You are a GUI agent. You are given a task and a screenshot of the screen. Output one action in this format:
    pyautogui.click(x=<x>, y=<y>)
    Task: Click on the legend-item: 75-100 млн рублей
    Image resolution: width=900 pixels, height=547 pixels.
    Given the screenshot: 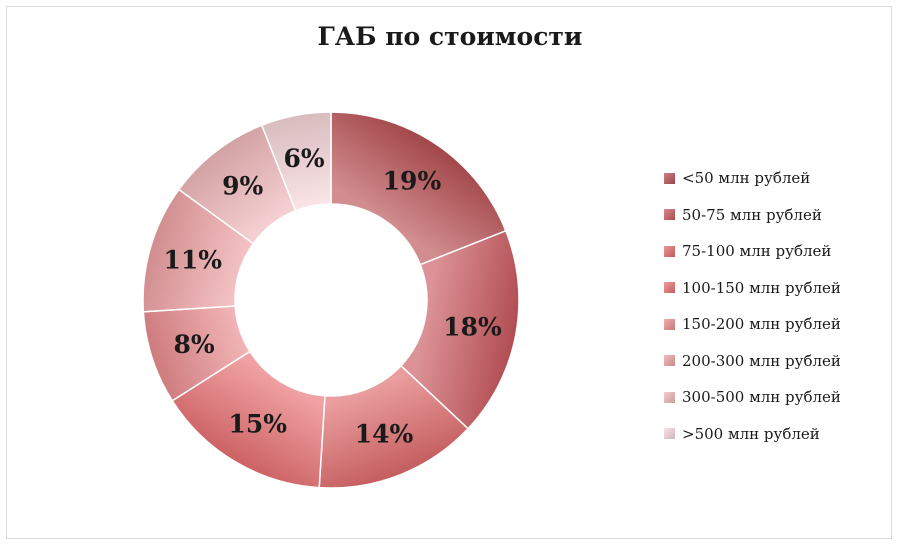 What is the action you would take?
    pyautogui.click(x=752, y=251)
    